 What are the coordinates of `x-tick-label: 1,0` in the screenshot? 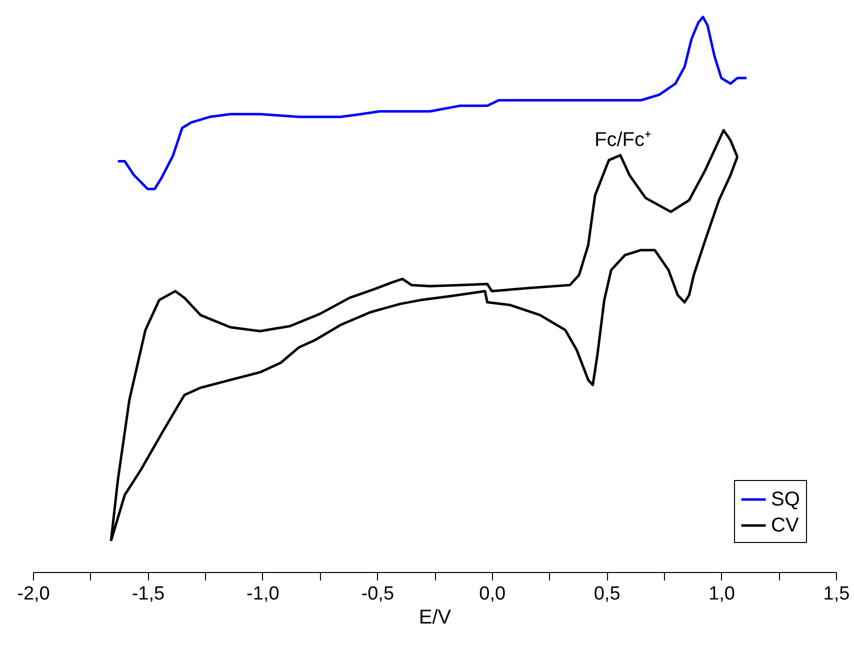 It's located at (721, 594).